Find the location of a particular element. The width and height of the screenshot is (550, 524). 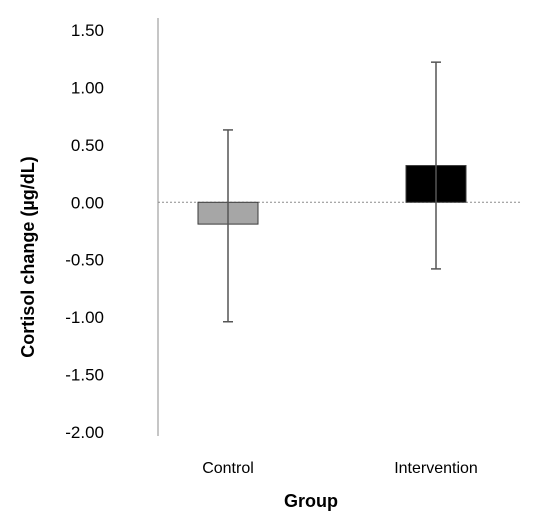

y-tick-label: -0.50 is located at coordinates (84, 260).